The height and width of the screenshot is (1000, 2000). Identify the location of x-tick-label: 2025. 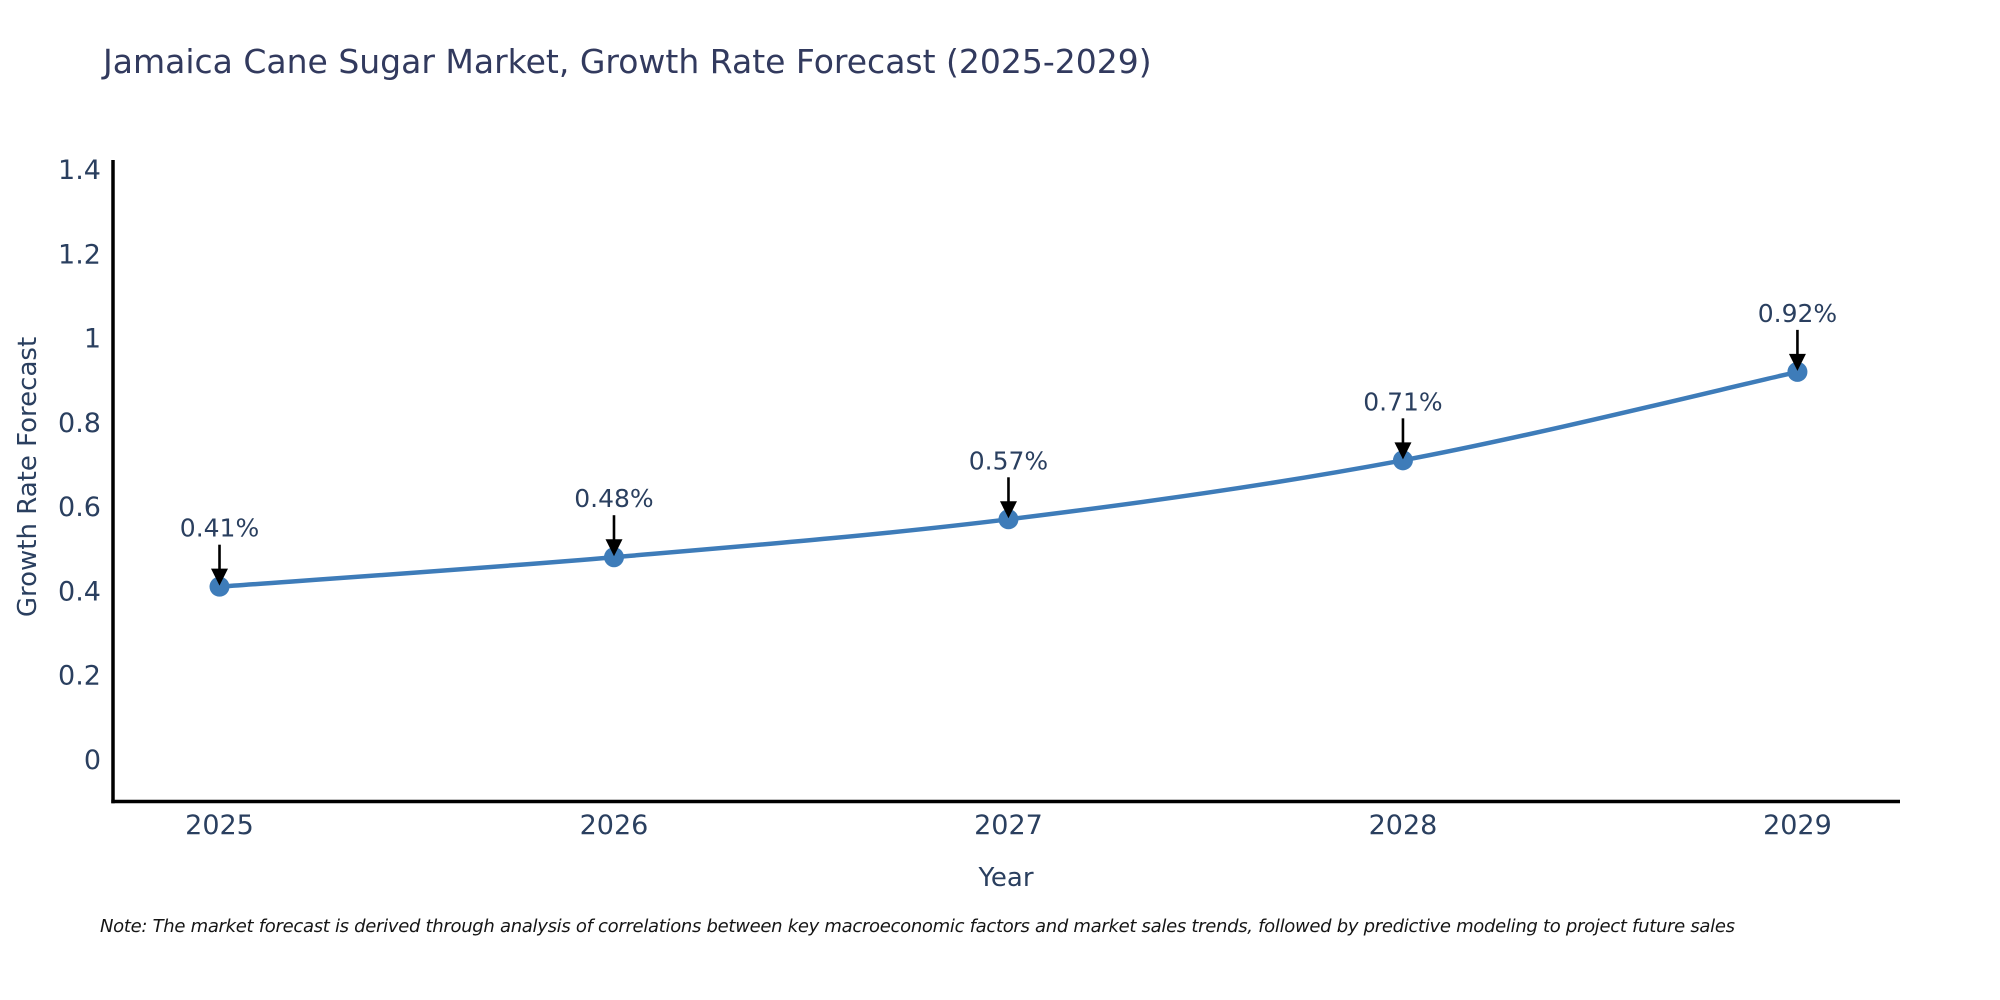
(219, 825).